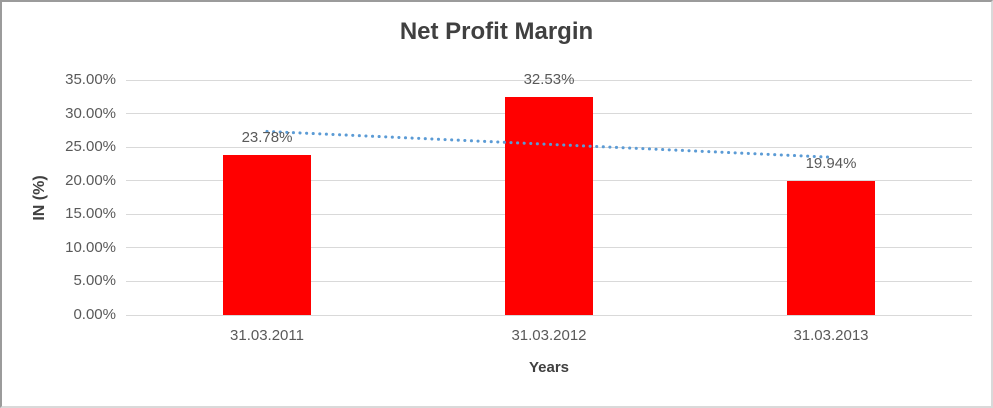 This screenshot has height=408, width=993. What do you see at coordinates (267, 138) in the screenshot?
I see `bar-data-label: 23.78%` at bounding box center [267, 138].